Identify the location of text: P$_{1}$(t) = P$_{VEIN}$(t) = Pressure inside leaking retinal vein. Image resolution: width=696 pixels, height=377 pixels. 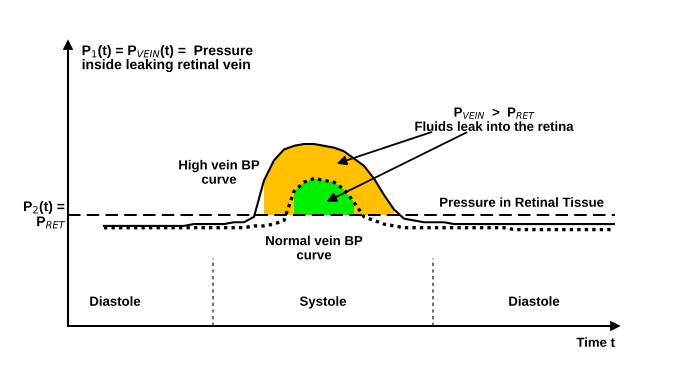
(167, 58).